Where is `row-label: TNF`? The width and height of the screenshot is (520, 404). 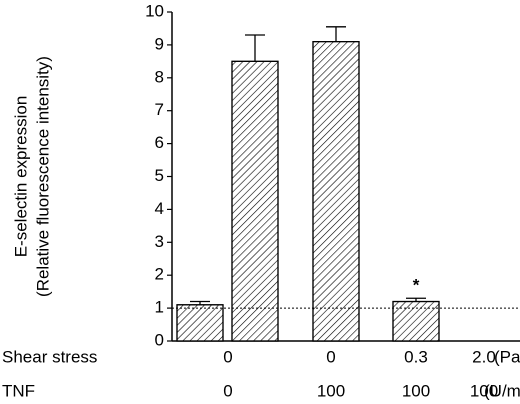
row-label: TNF is located at coordinates (18, 390).